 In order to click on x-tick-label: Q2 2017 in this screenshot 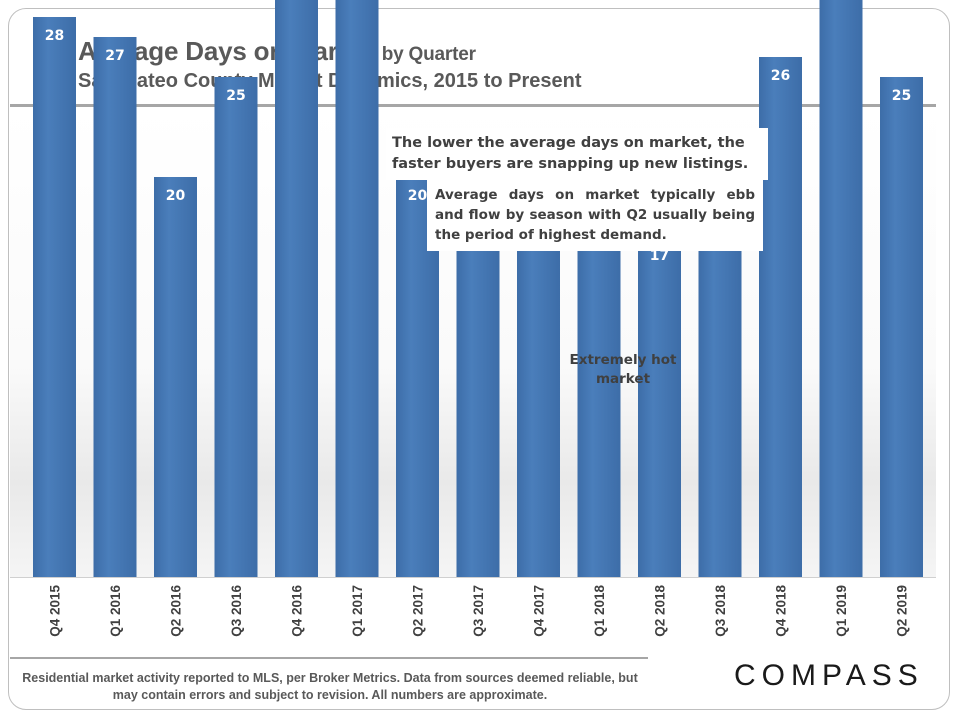, I will do `click(418, 611)`.